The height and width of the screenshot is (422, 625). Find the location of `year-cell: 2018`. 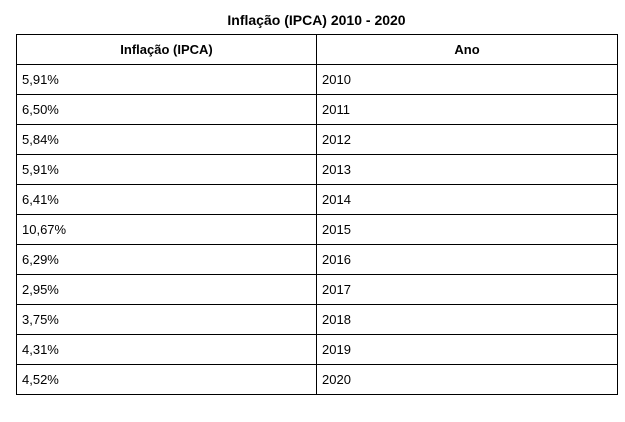

year-cell: 2018 is located at coordinates (467, 319).